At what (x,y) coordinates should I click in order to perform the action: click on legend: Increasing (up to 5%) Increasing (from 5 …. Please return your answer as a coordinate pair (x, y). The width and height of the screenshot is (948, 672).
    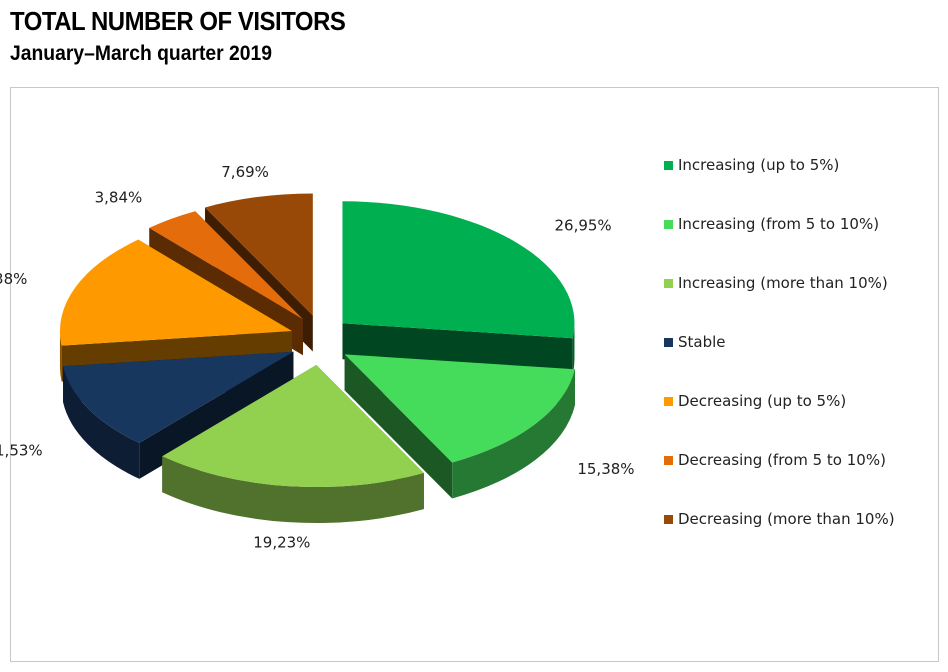
    Looking at the image, I should click on (779, 342).